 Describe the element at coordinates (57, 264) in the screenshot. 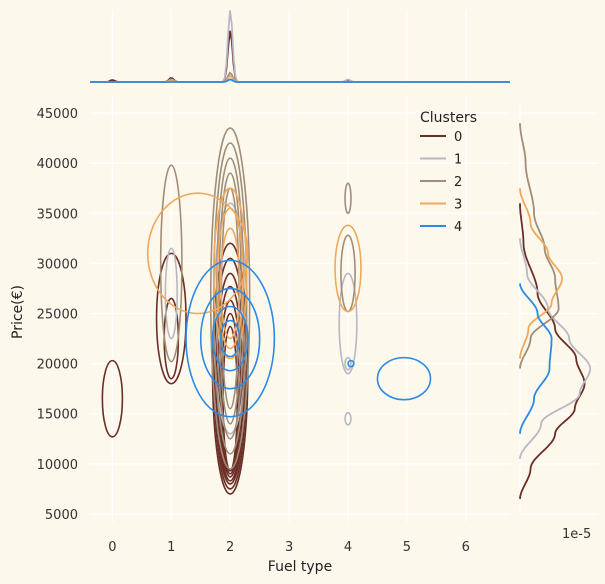

I see `y-tick-label: 30000` at that location.